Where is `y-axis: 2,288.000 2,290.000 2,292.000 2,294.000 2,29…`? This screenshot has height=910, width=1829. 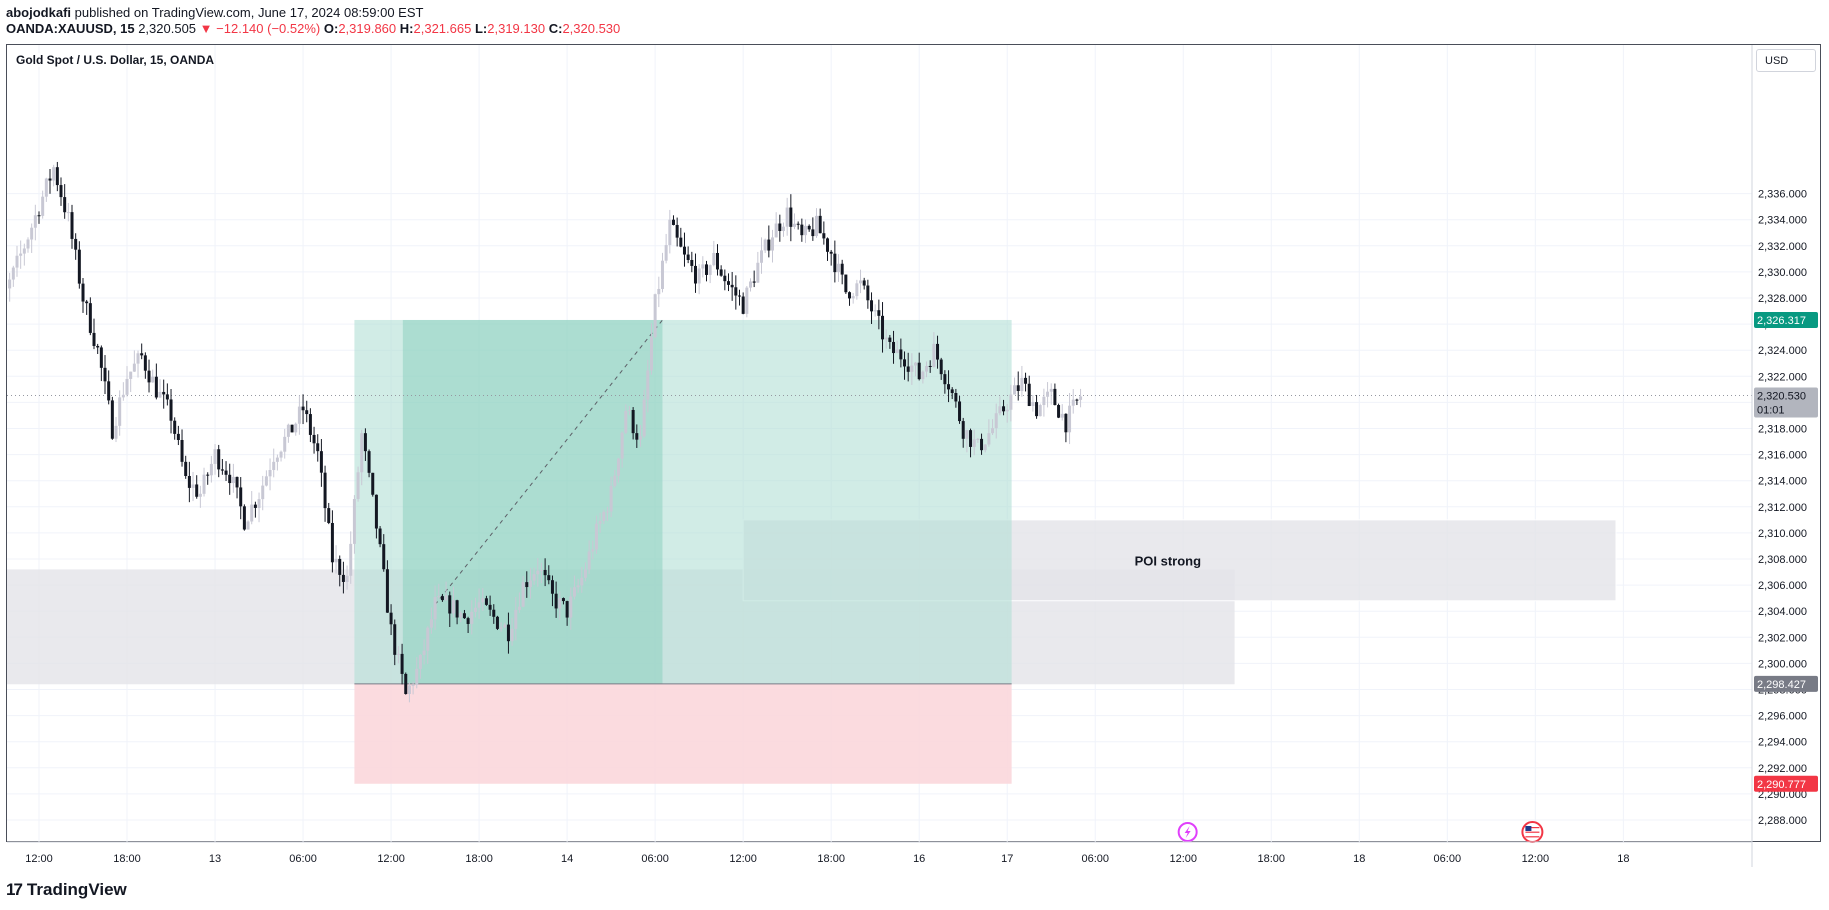 y-axis: 2,288.000 2,290.000 2,292.000 2,294.000 2,29… is located at coordinates (1782, 508).